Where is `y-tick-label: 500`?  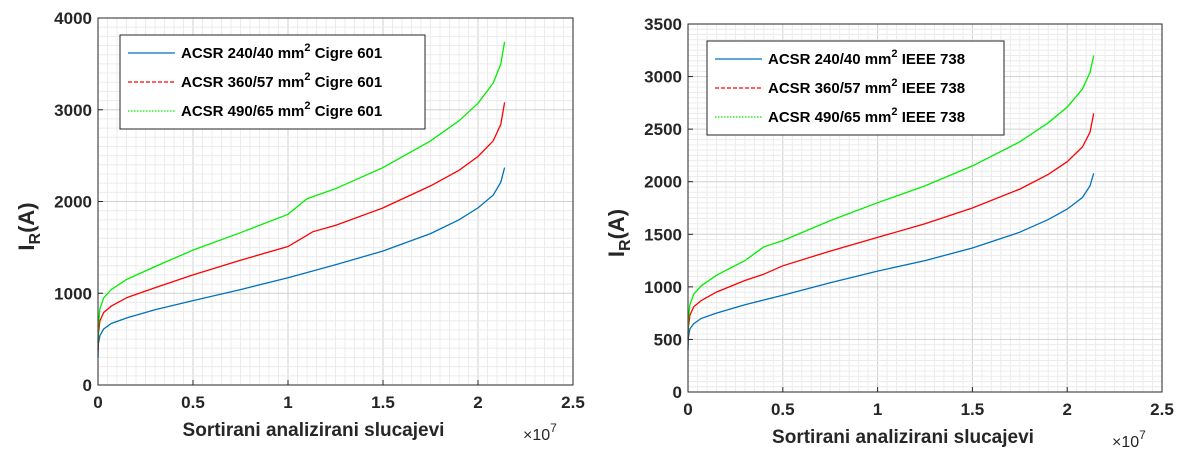
y-tick-label: 500 is located at coordinates (668, 339).